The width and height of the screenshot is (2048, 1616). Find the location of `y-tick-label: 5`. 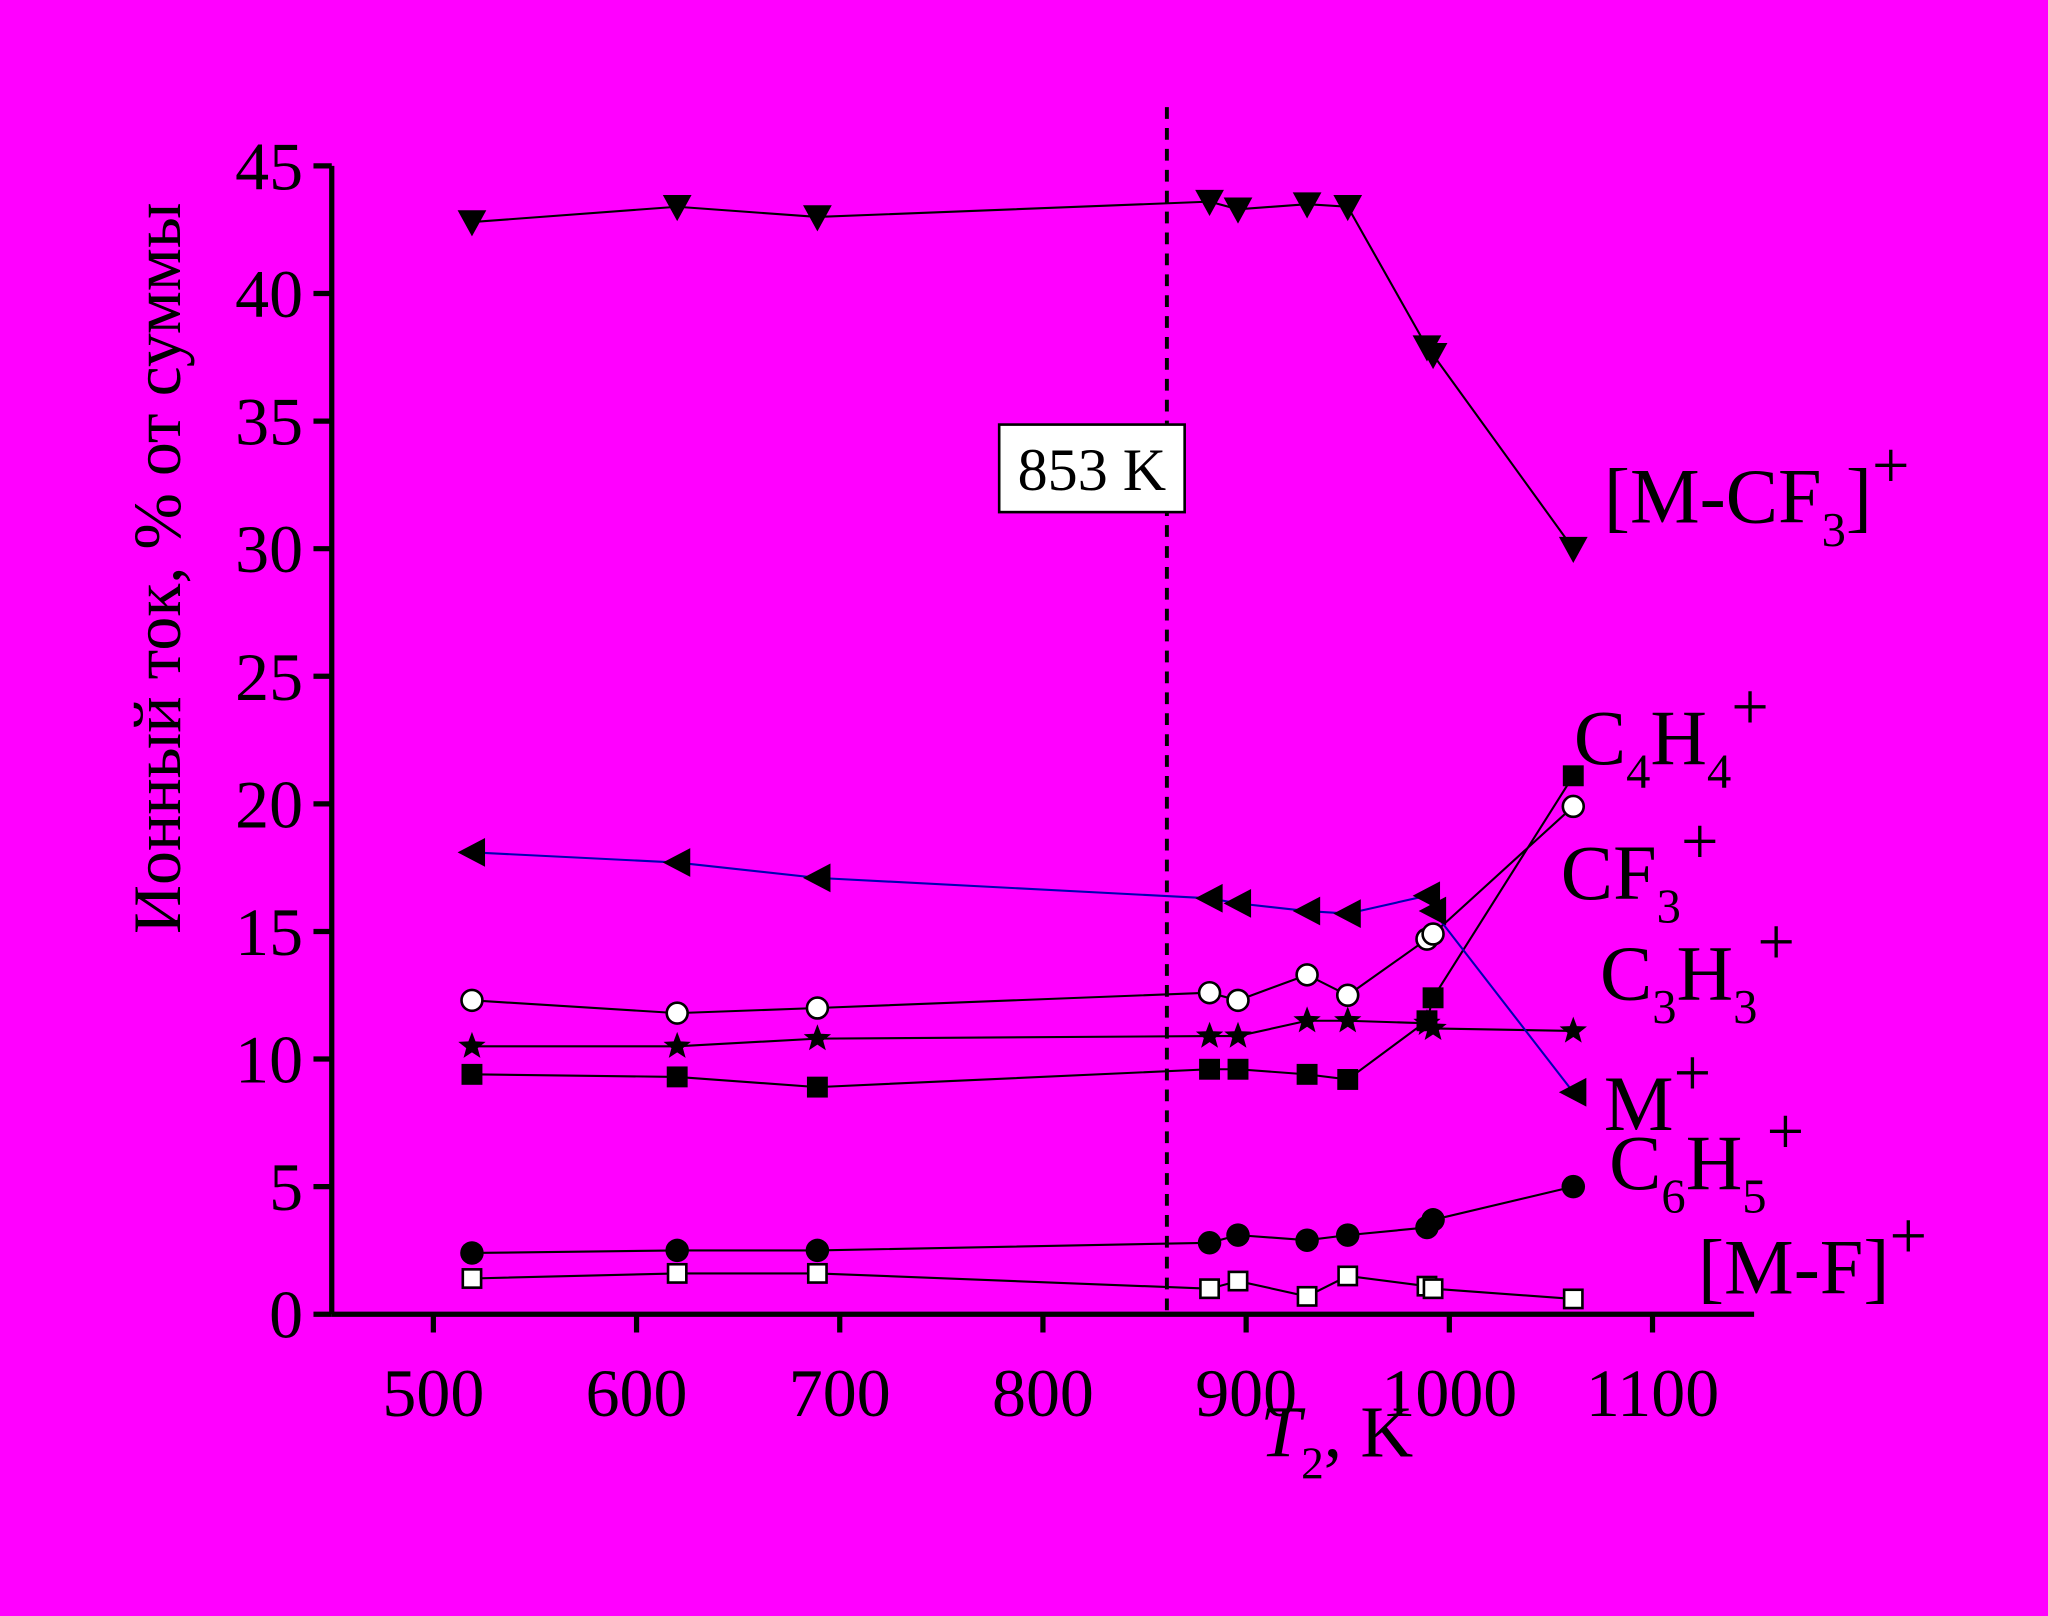

y-tick-label: 5 is located at coordinates (286, 1187).